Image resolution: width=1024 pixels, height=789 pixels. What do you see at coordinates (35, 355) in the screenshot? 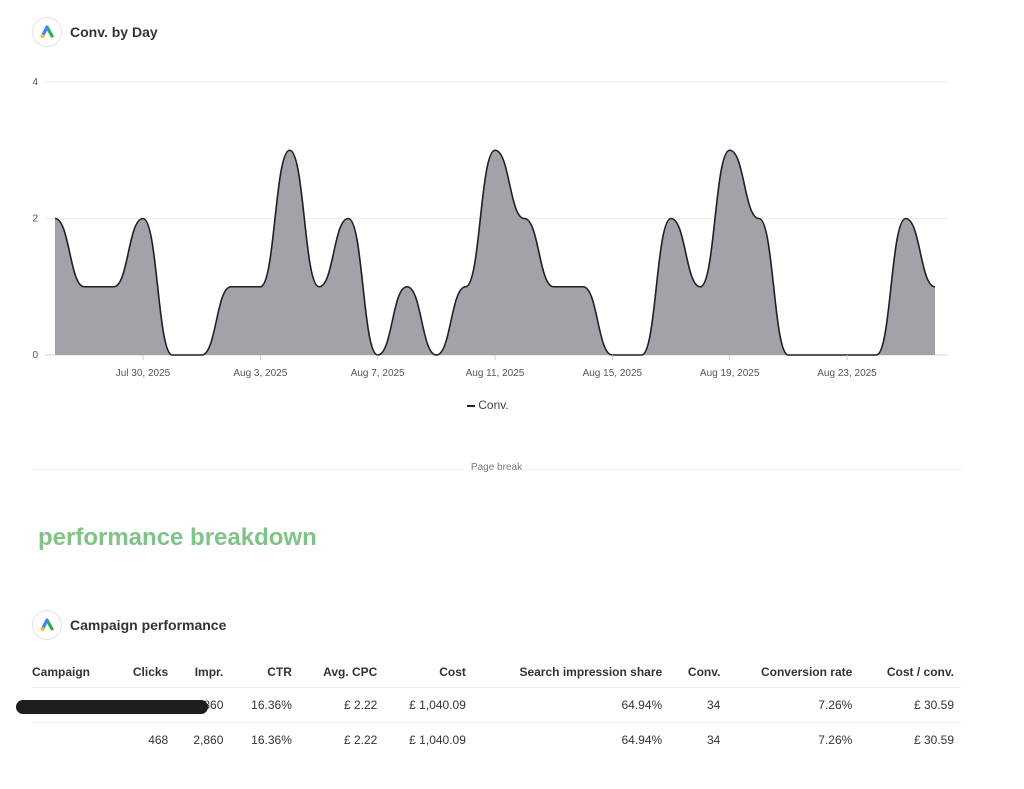
I see `y-tick-label: 0` at bounding box center [35, 355].